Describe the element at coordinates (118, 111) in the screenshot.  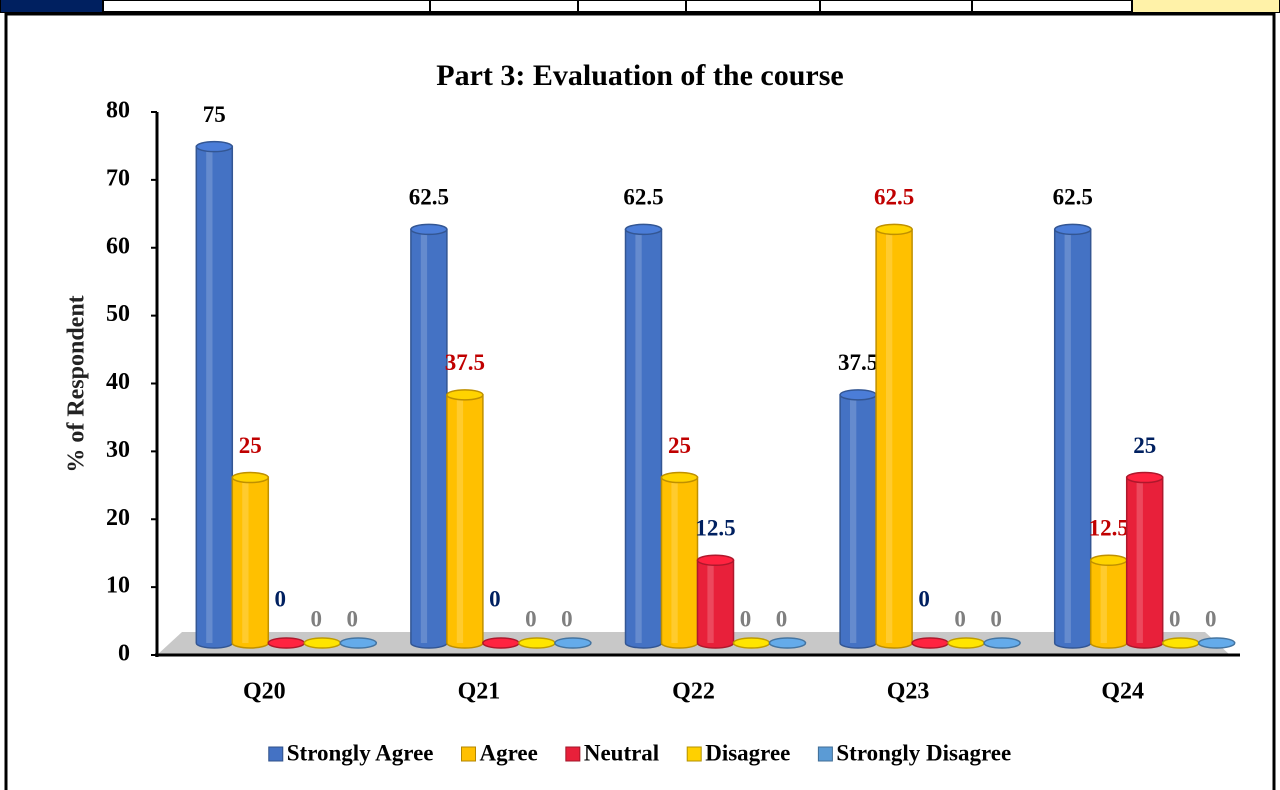
I see `y-tick-label: 80` at that location.